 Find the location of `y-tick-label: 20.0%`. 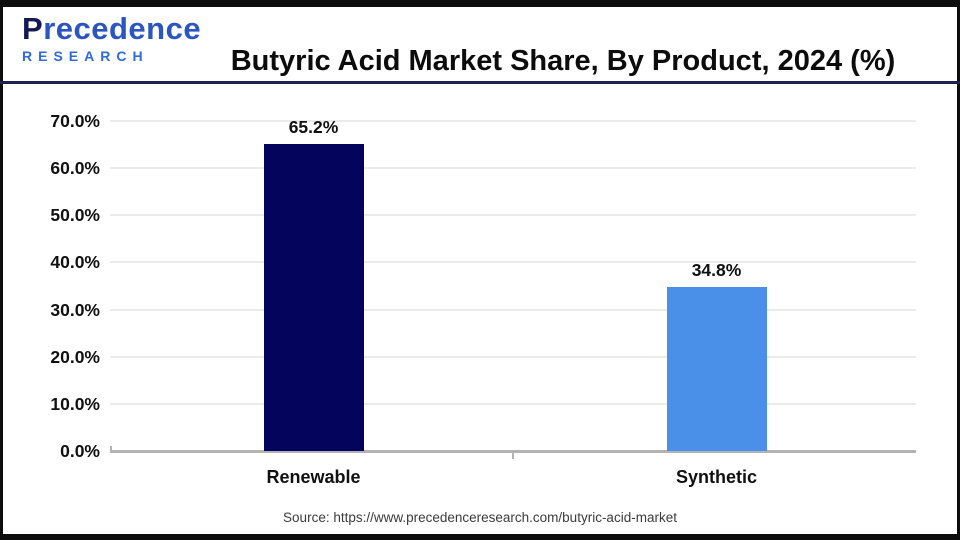

y-tick-label: 20.0% is located at coordinates (75, 356).